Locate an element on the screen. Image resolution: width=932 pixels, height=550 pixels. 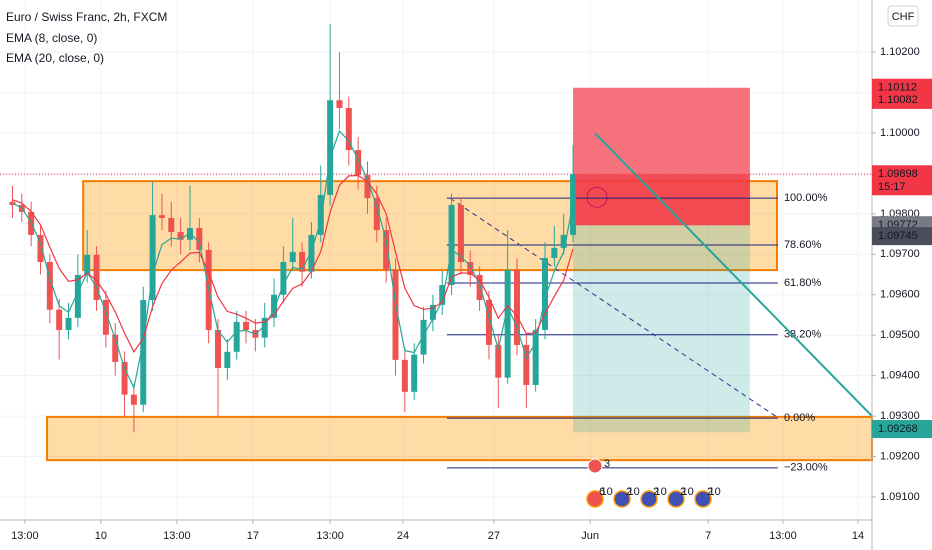
price-label: 1.09745 is located at coordinates (898, 236).